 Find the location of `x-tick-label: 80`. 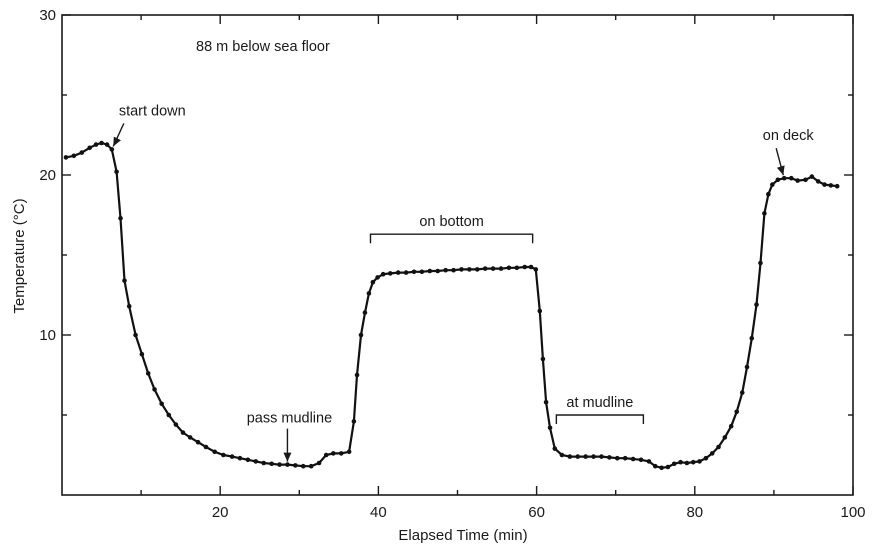

x-tick-label: 80 is located at coordinates (694, 512).